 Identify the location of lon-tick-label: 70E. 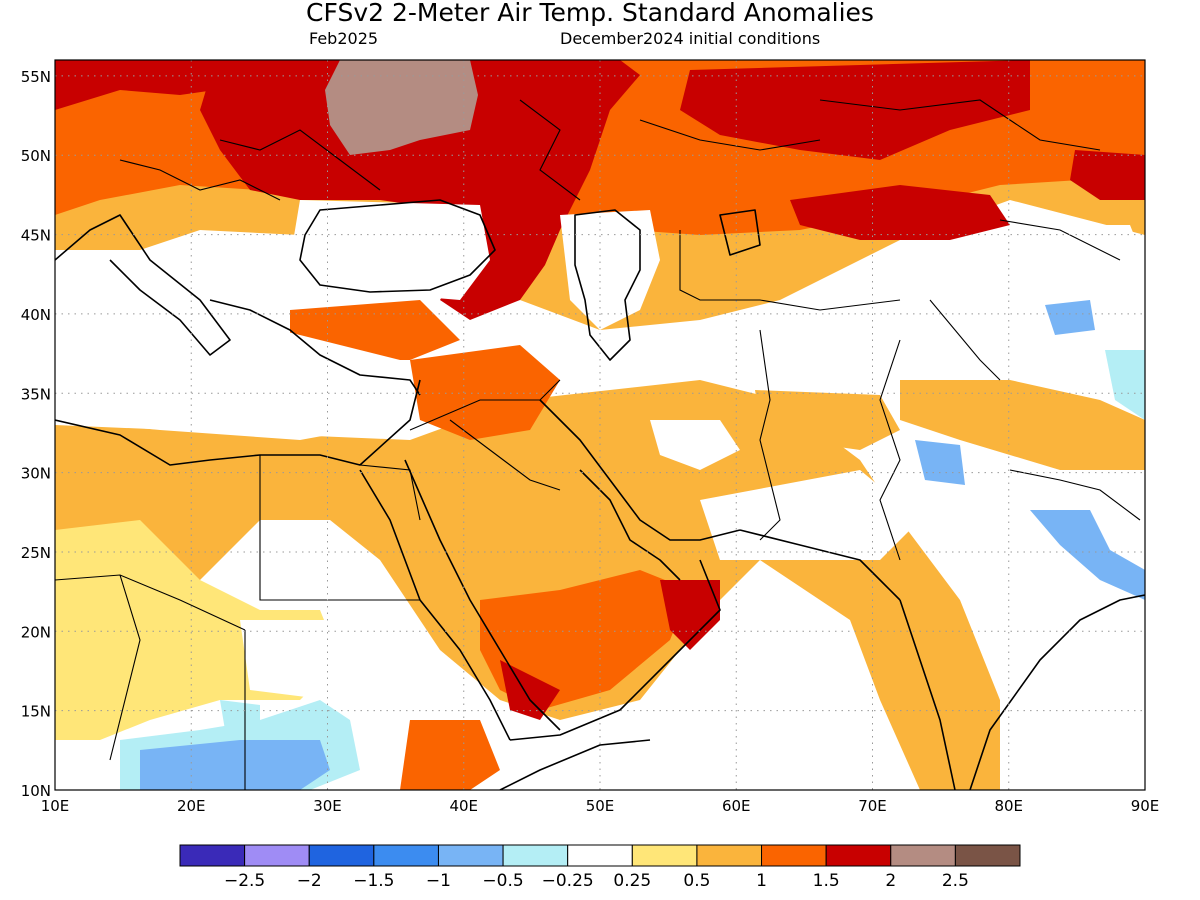
(872, 806).